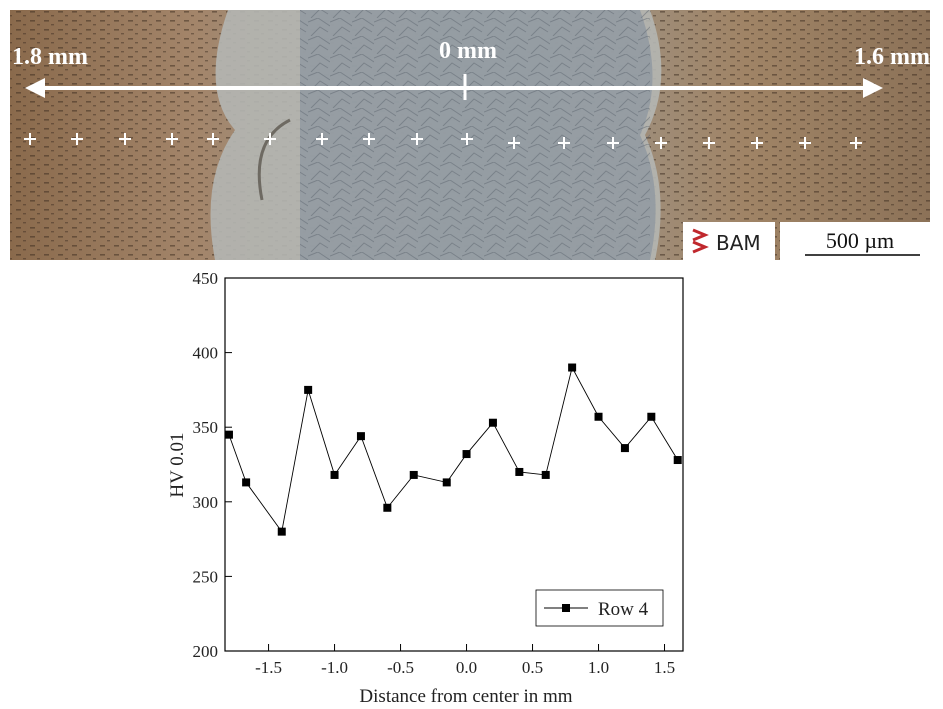  I want to click on x-tick-label: 0.0, so click(466, 667).